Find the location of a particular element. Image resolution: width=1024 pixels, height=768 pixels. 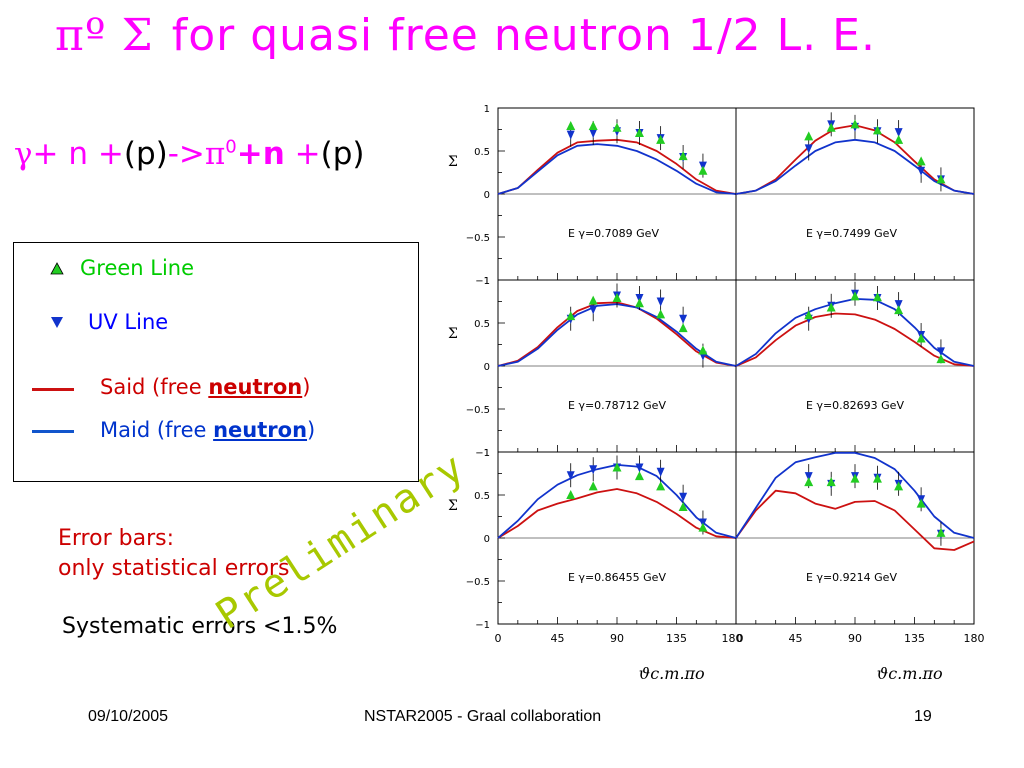

systematic-note: Systematic errors <1.5% is located at coordinates (200, 626).